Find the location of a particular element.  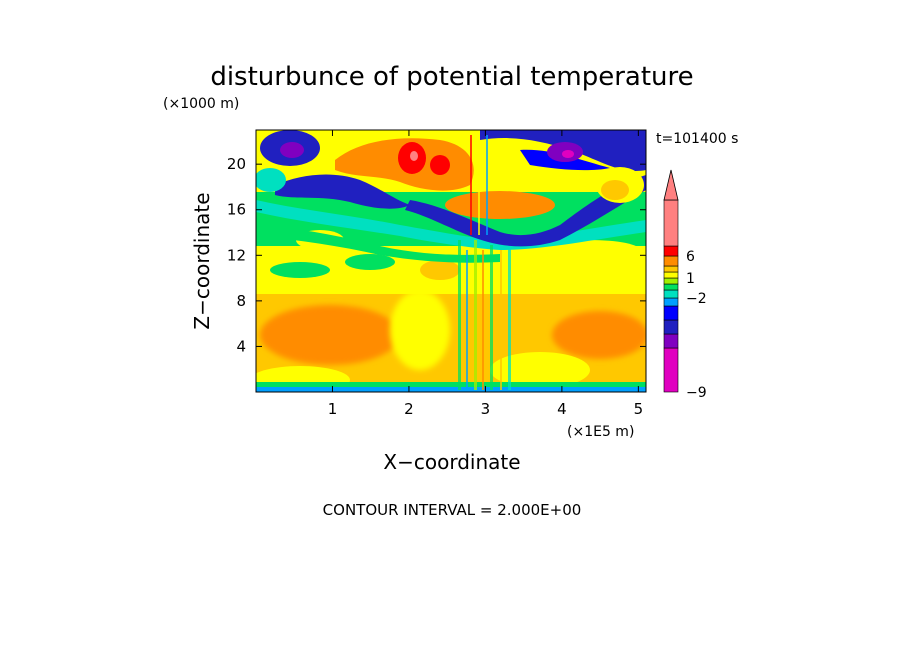

green-patch-a is located at coordinates (300, 270).